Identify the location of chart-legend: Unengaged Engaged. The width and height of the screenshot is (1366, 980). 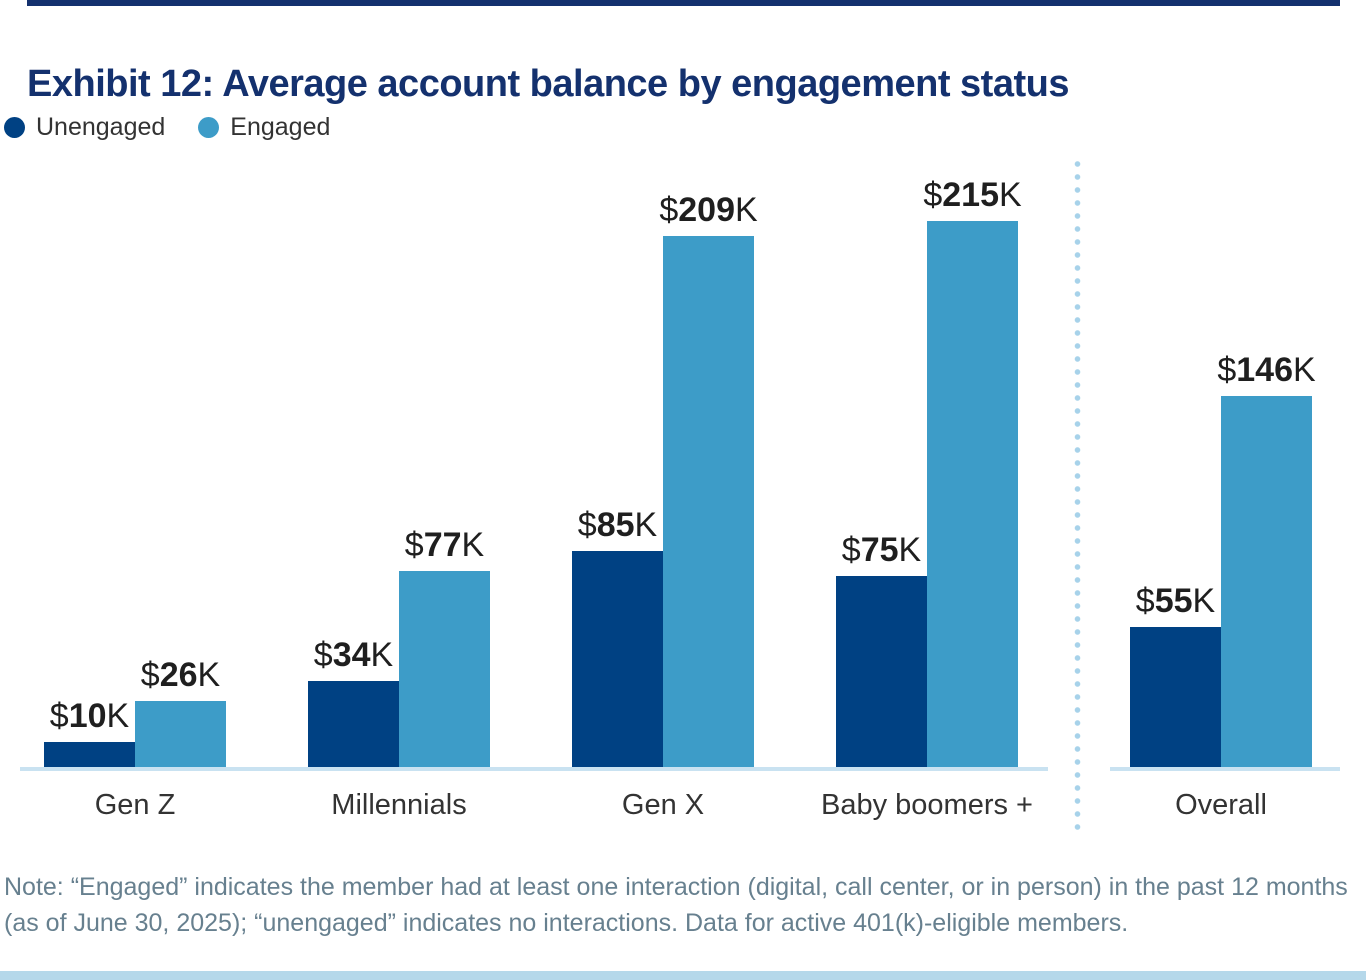
(183, 127).